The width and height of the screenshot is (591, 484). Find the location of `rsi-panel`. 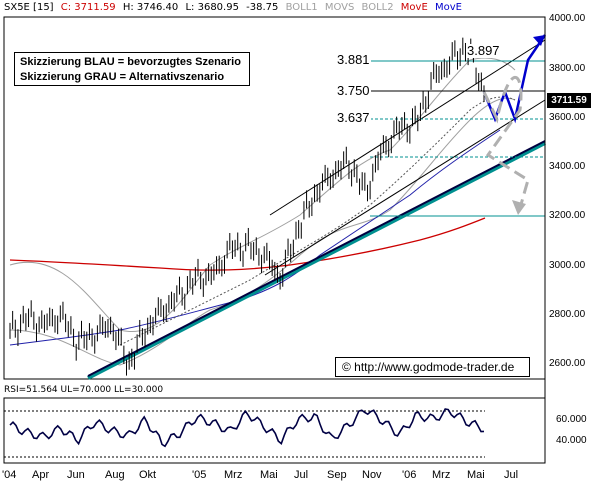

rsi-panel is located at coordinates (274, 430).